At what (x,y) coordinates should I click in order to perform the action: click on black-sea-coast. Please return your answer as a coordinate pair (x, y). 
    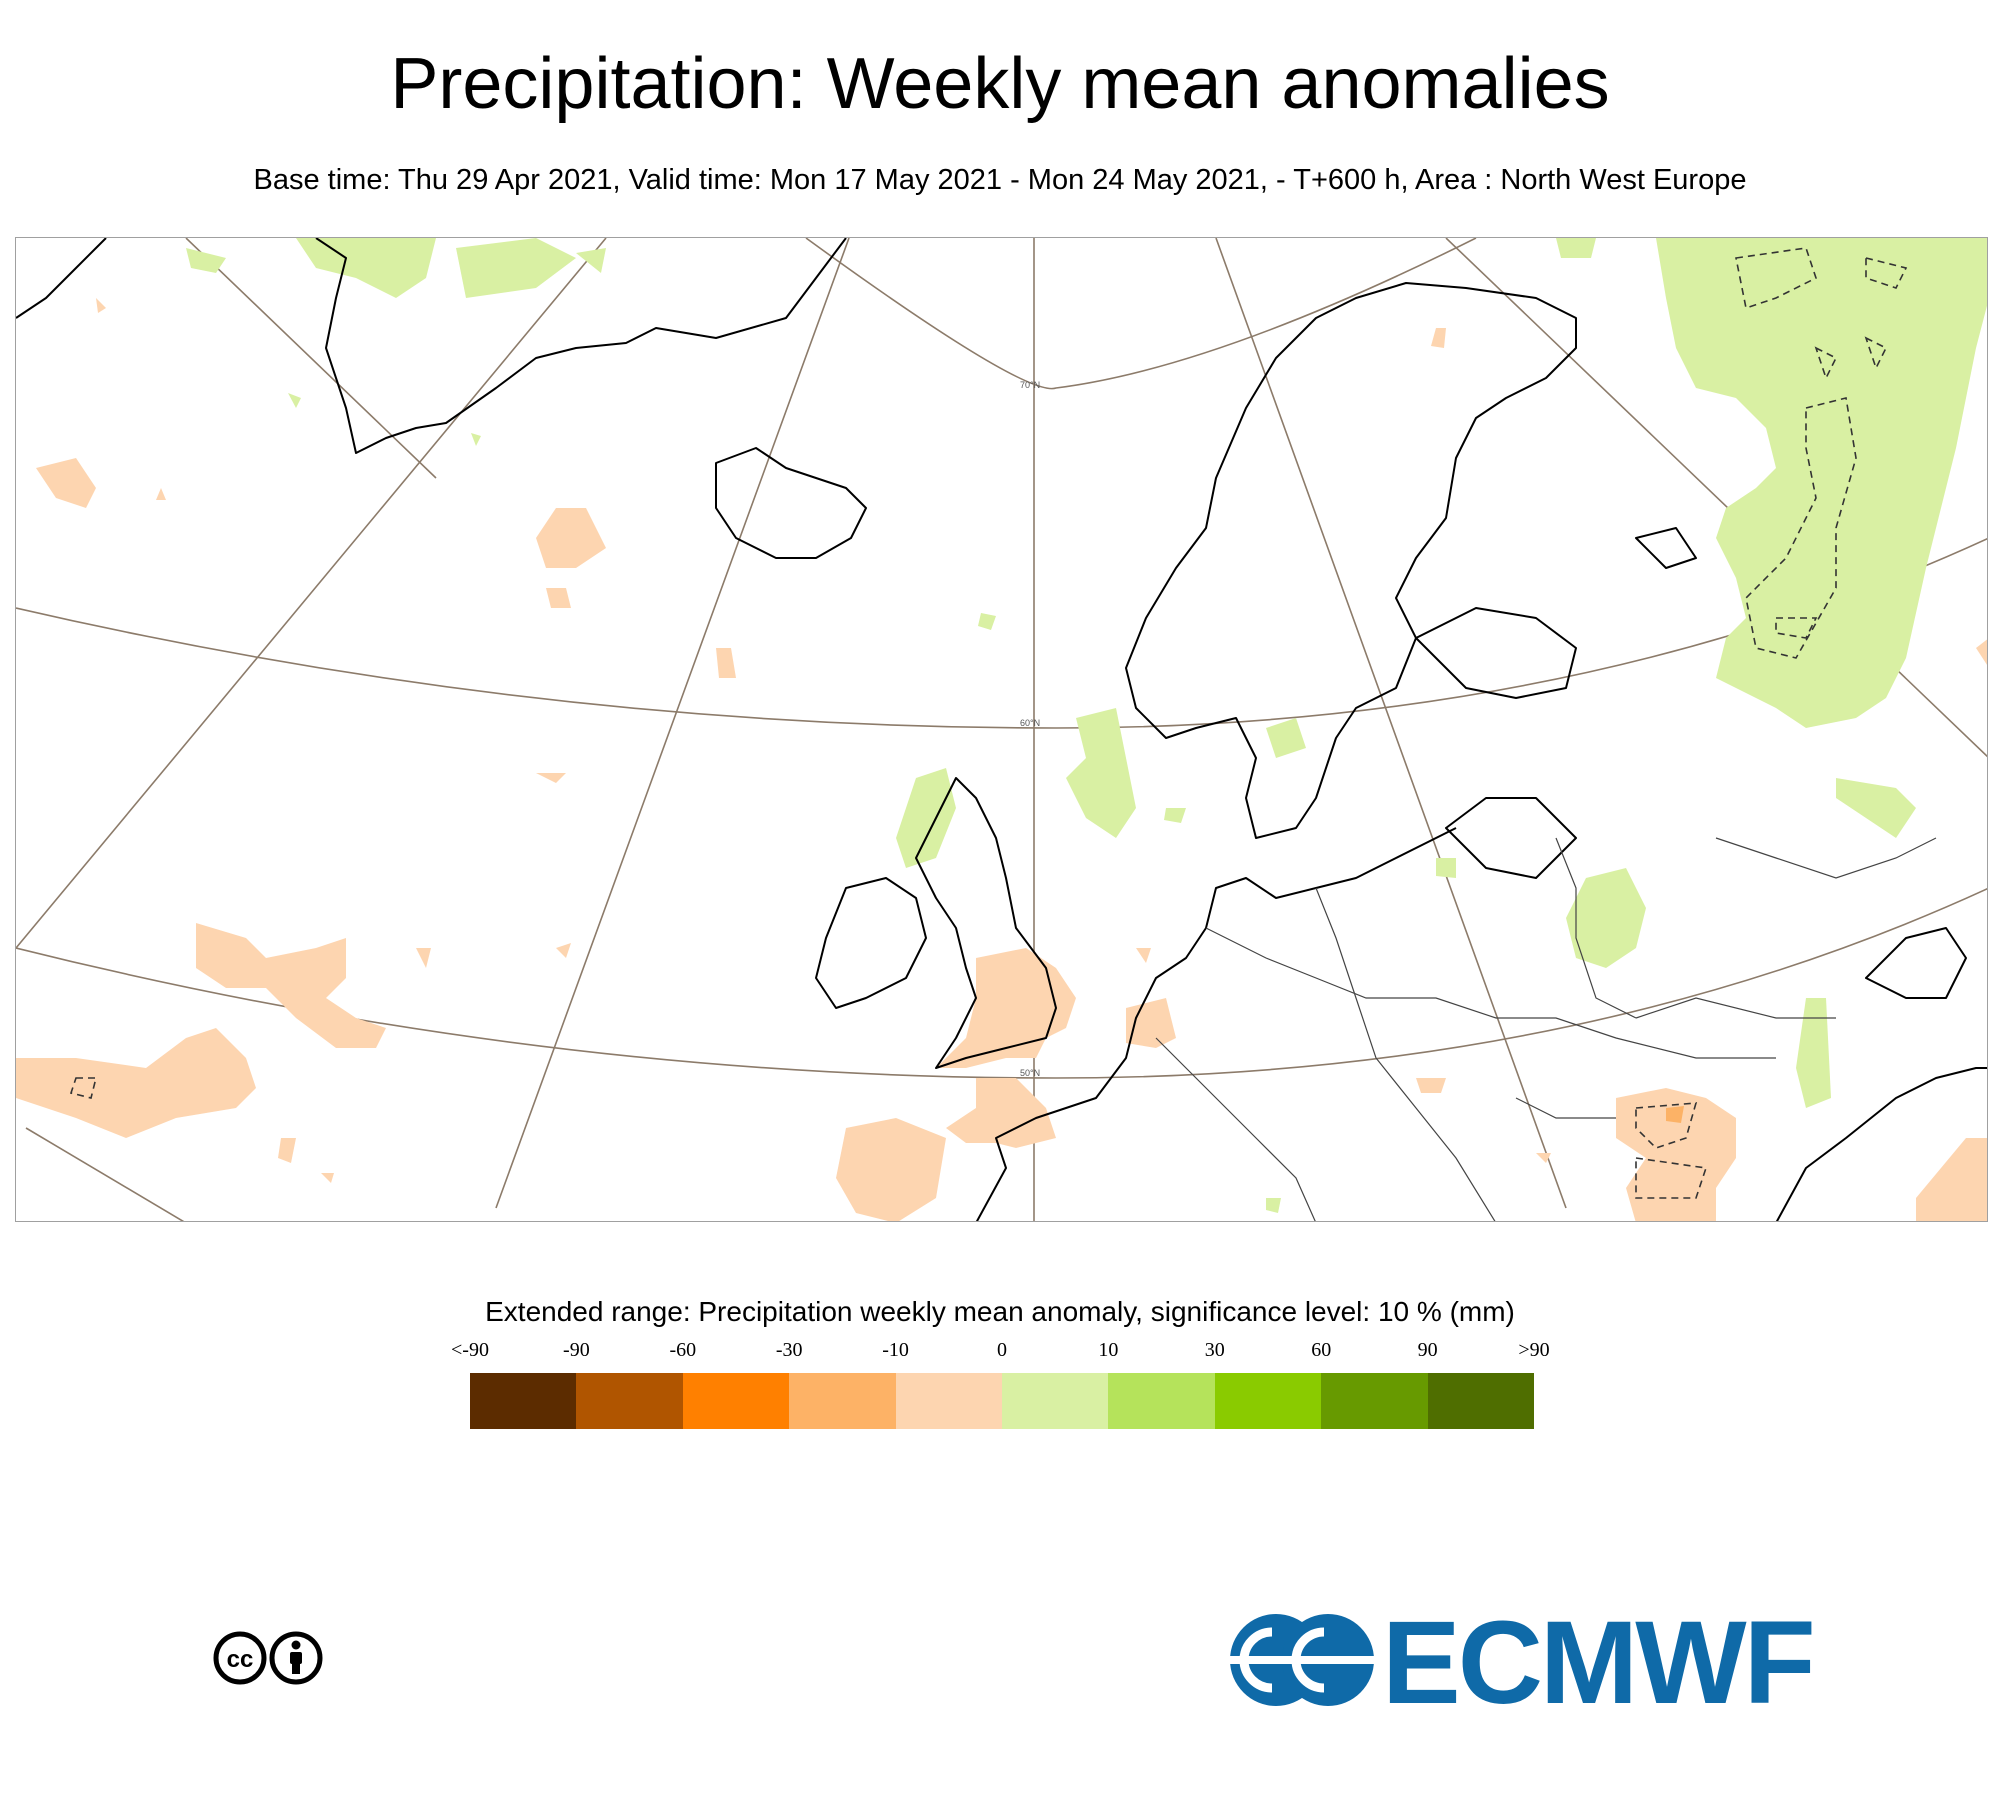
    Looking at the image, I should click on (1881, 1144).